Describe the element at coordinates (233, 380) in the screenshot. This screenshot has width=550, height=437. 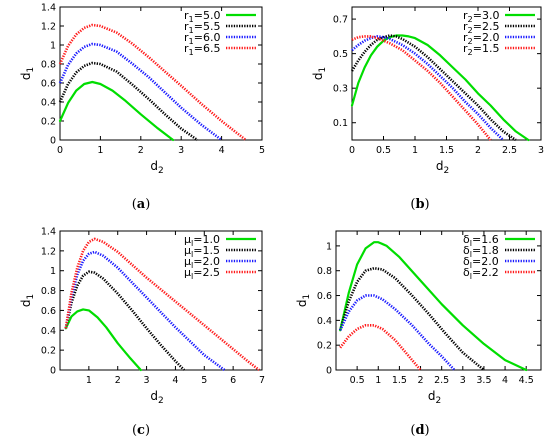
I see `x-tick-label: 6` at that location.